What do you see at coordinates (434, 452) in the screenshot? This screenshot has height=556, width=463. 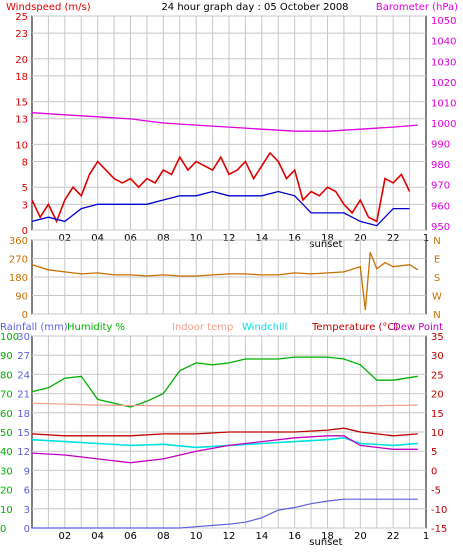 I see `temperature-tick-label: 5` at bounding box center [434, 452].